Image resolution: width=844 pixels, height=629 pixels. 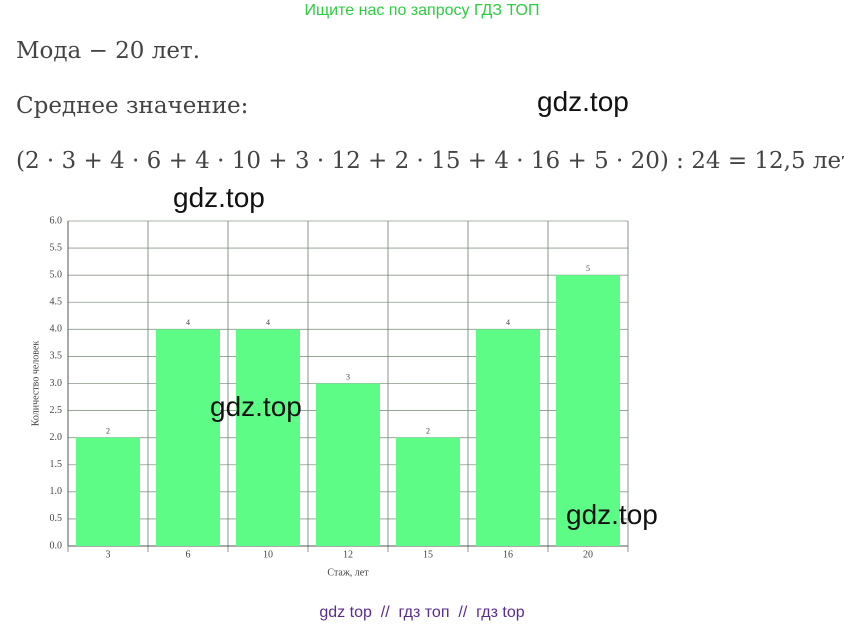 I want to click on banner: Ищите нас по запросу ГДЗ ТОП, so click(x=422, y=10).